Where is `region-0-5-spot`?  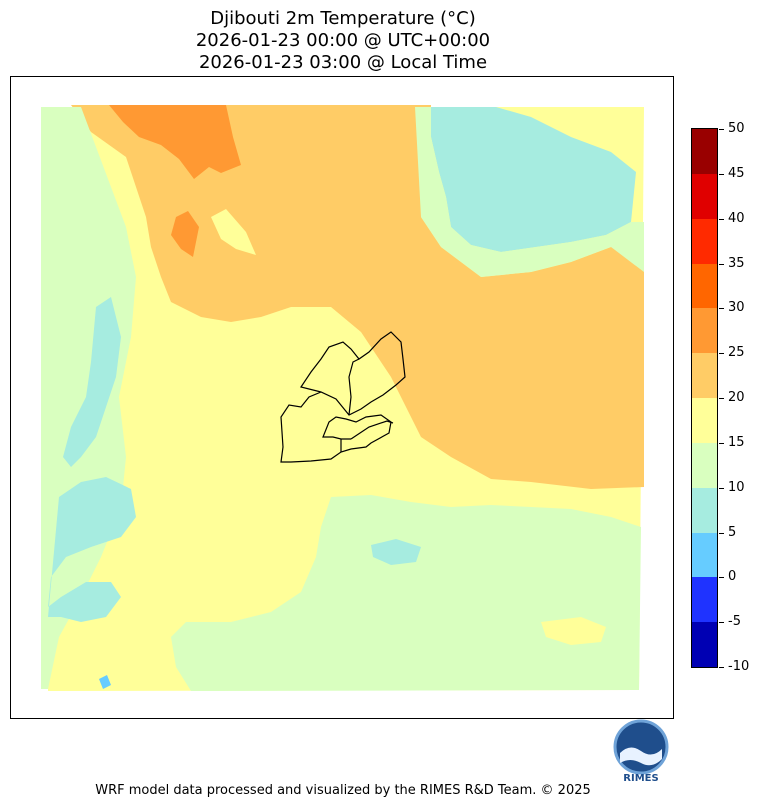
region-0-5-spot is located at coordinates (105, 682).